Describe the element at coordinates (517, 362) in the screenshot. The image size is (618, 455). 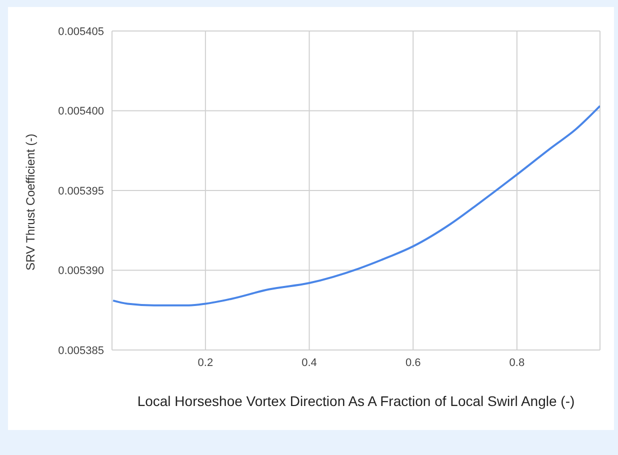
I see `x-tick-label: 0.8` at that location.